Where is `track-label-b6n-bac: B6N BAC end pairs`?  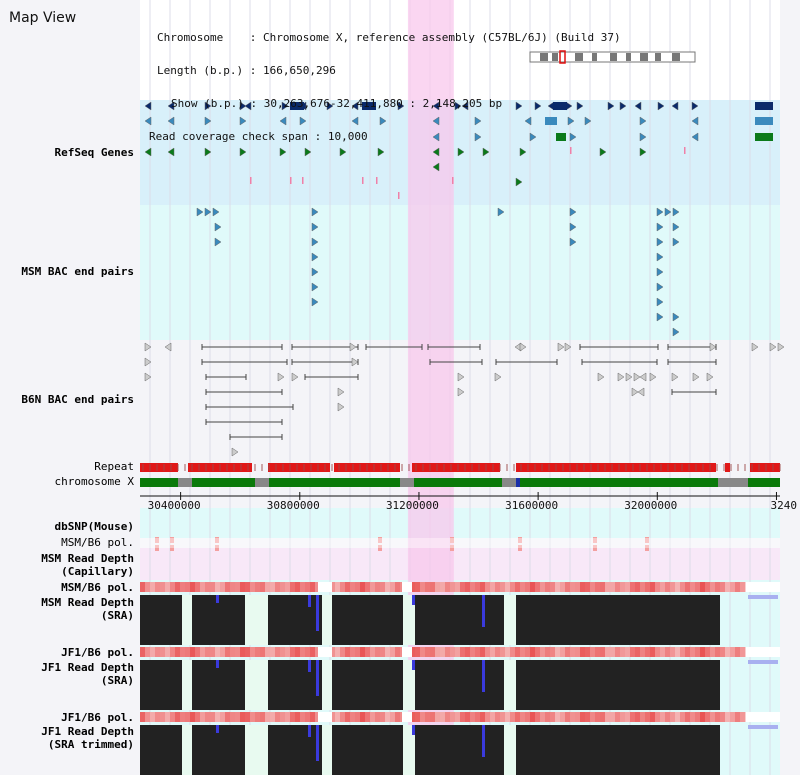
track-label-b6n-bac: B6N BAC end pairs is located at coordinates (77, 399).